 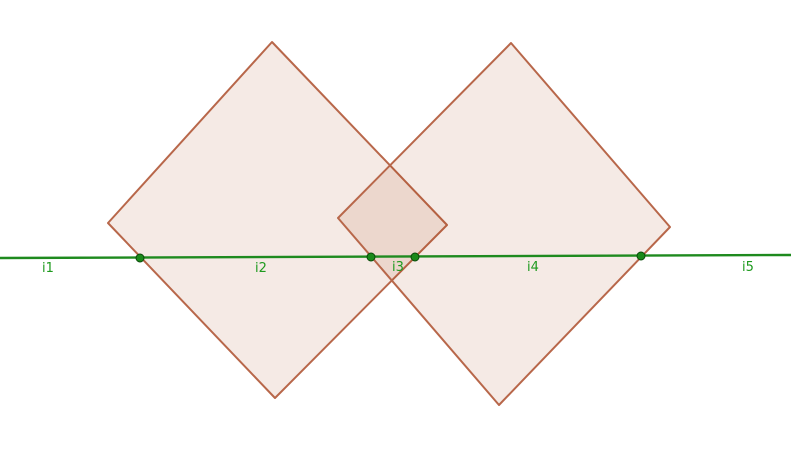 What do you see at coordinates (48, 268) in the screenshot?
I see `segment-label-i1: i1` at bounding box center [48, 268].